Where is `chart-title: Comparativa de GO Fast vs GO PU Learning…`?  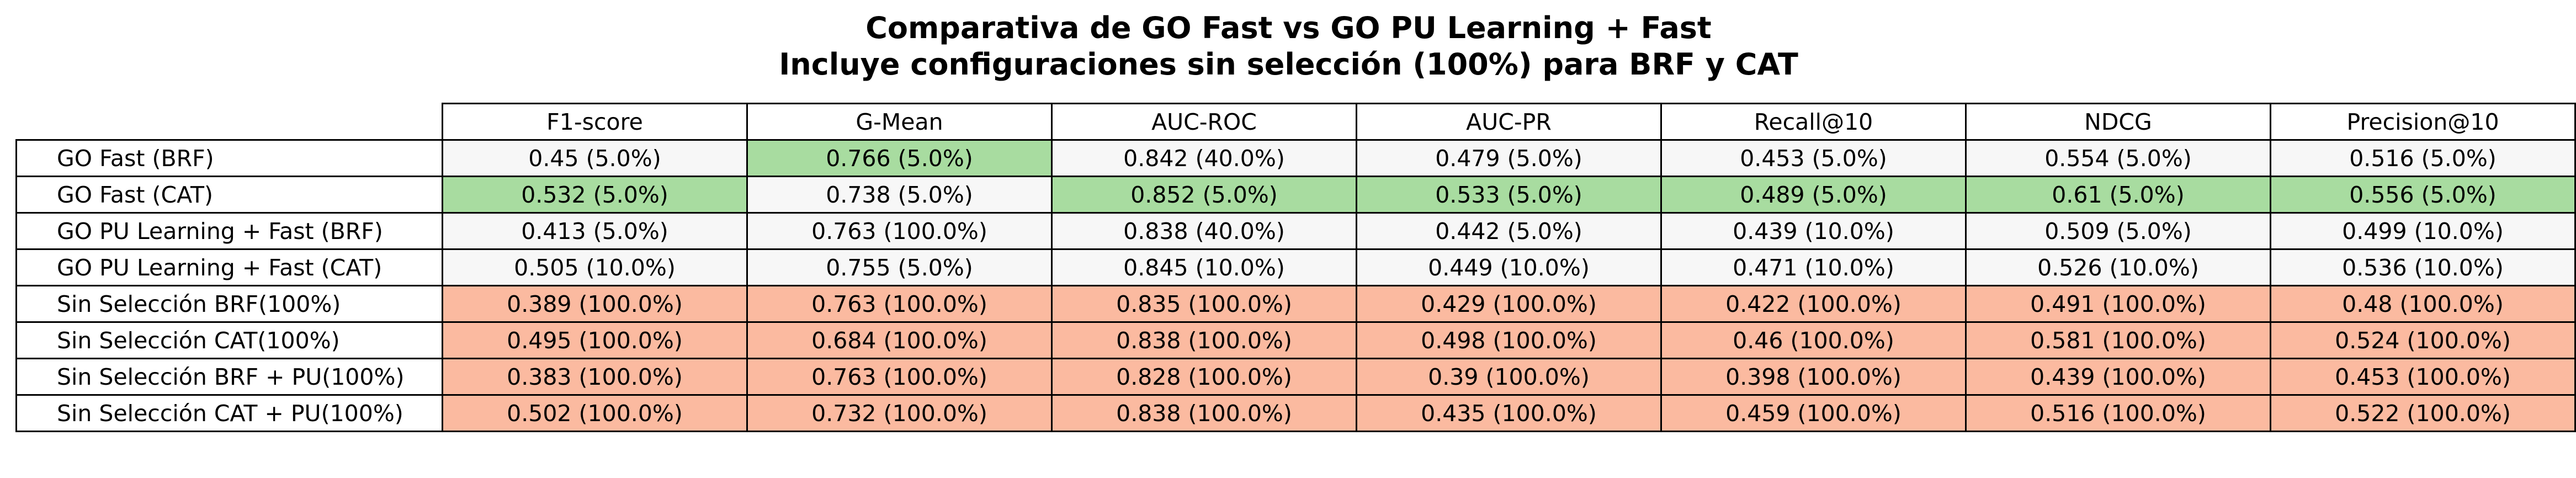 chart-title: Comparativa de GO Fast vs GO PU Learning… is located at coordinates (1288, 27).